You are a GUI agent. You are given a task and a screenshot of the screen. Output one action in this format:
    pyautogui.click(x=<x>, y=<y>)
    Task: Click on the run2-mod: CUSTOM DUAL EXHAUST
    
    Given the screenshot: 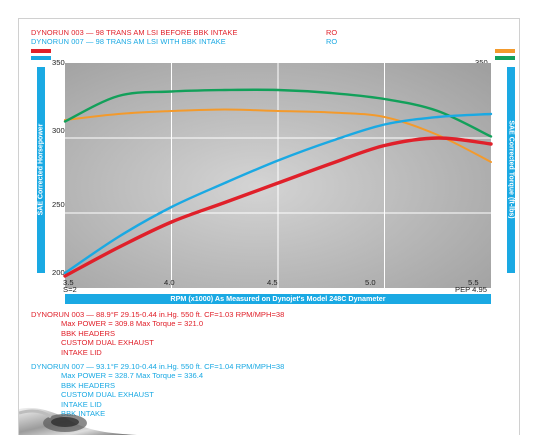 What is the action you would take?
    pyautogui.click(x=107, y=395)
    